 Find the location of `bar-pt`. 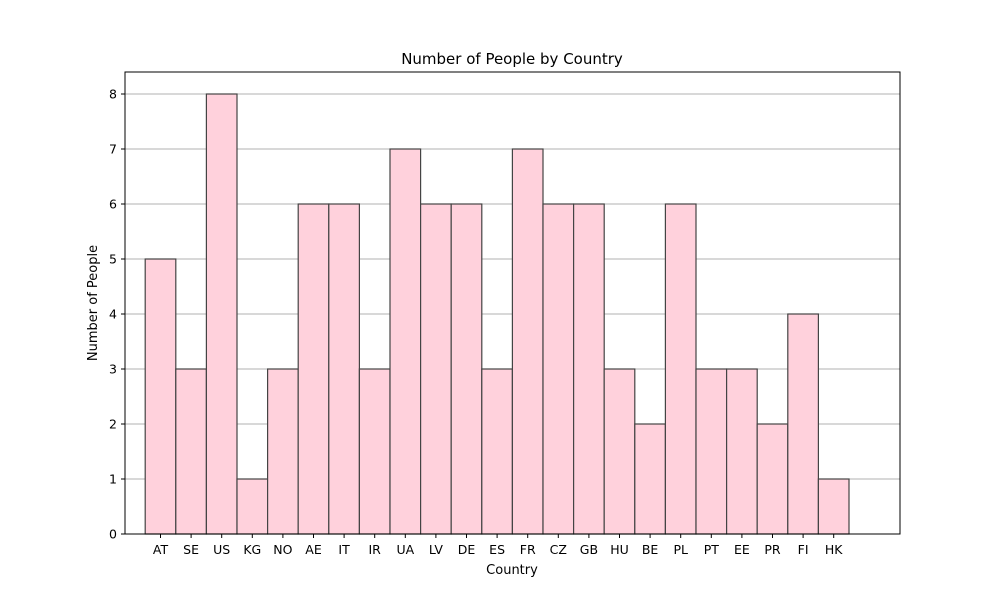

bar-pt is located at coordinates (711, 451).